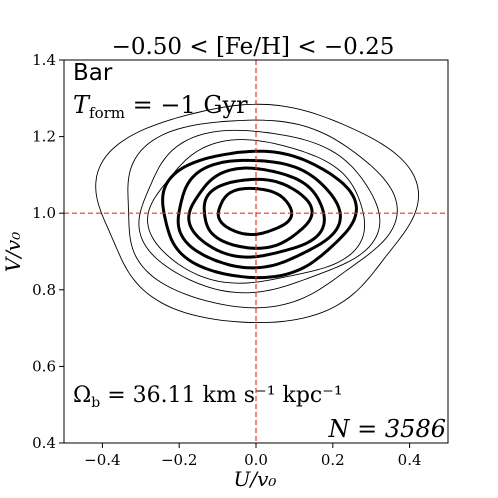 The height and width of the screenshot is (498, 498). Describe the element at coordinates (44, 443) in the screenshot. I see `y-tick-label: 0.4` at that location.